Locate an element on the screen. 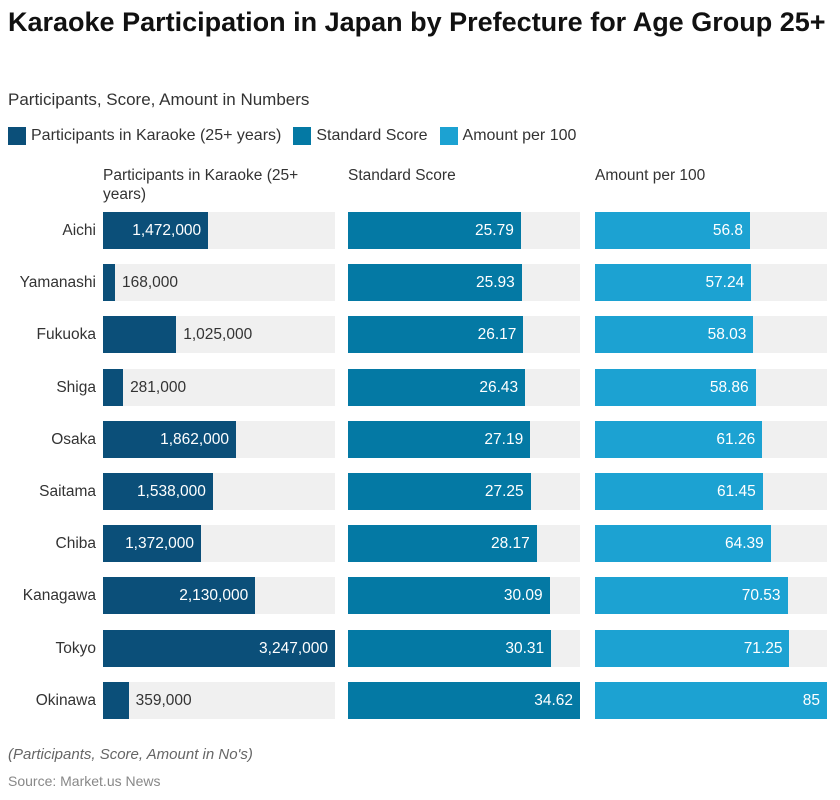  panel-header: Participants in Karaoke (25+ years) is located at coordinates (201, 185).